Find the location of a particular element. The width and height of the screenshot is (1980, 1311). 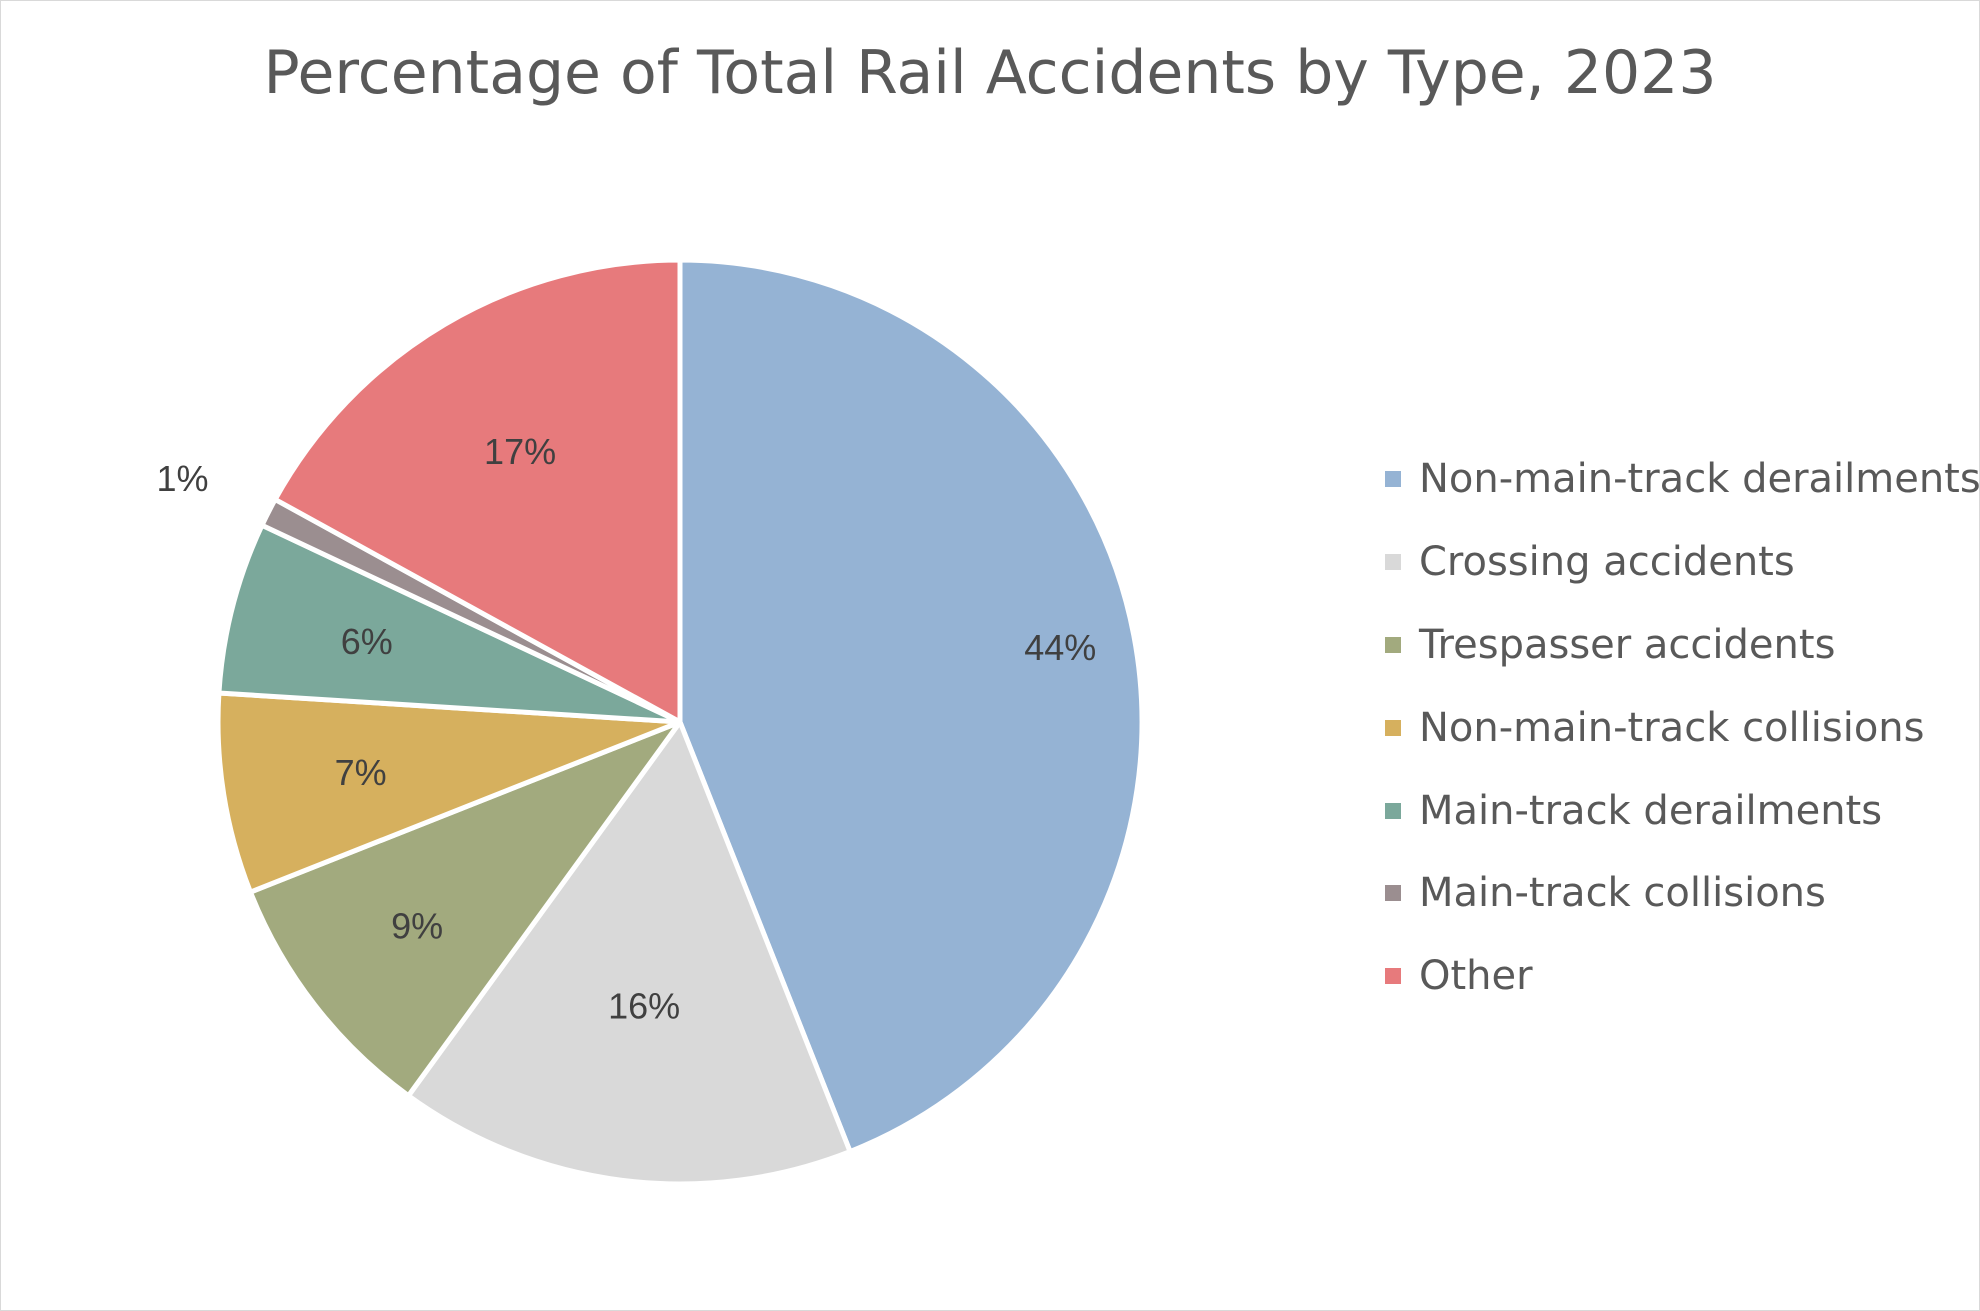

data-label-non-main-track-derailments: 44% is located at coordinates (1060, 647).